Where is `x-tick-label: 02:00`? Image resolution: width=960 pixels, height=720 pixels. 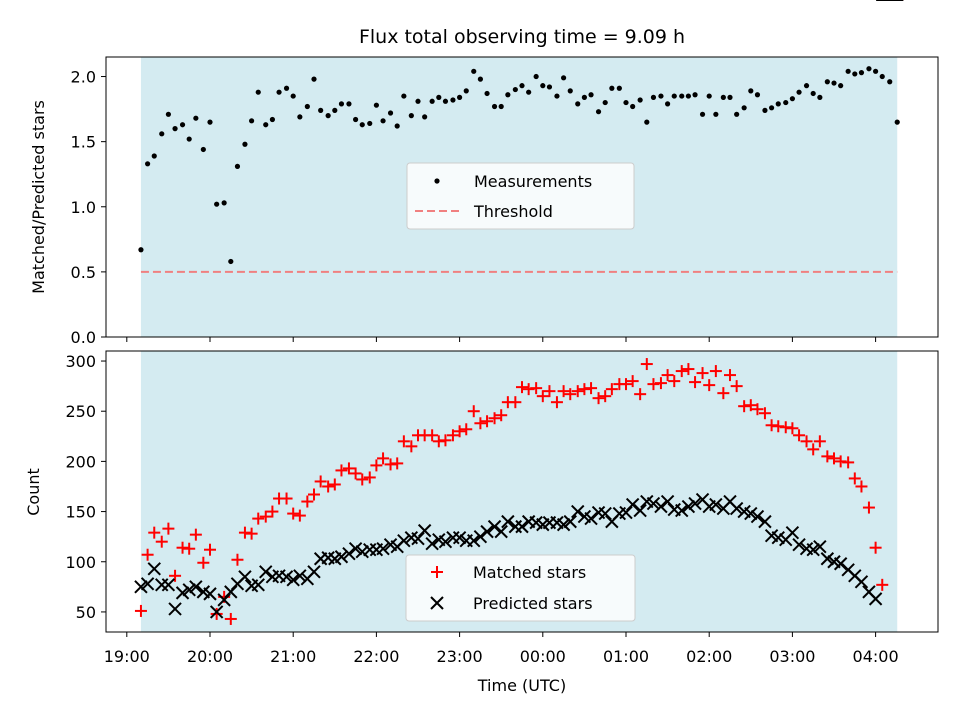 x-tick-label: 02:00 is located at coordinates (709, 656).